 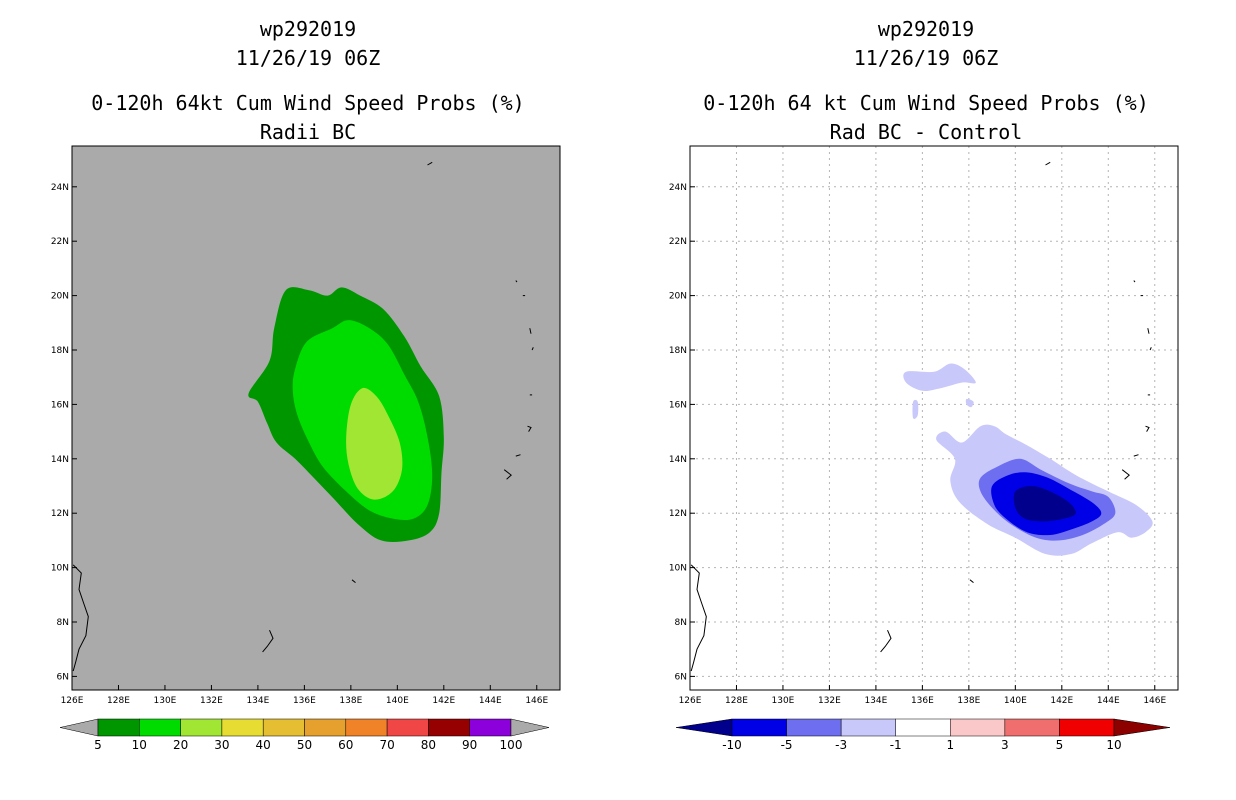 What do you see at coordinates (950, 745) in the screenshot?
I see `colorbar-label: 1` at bounding box center [950, 745].